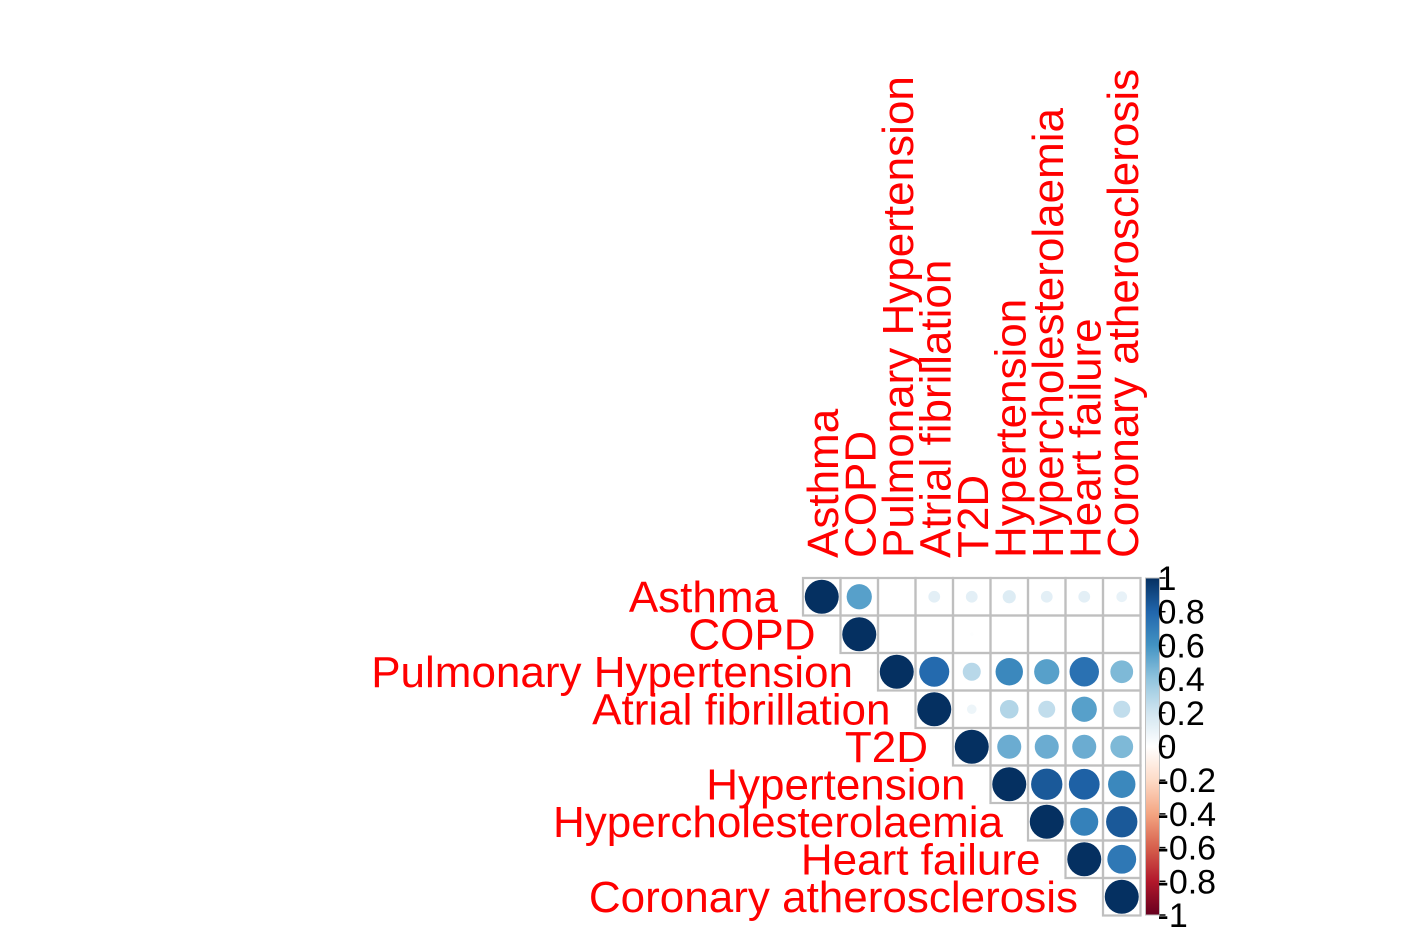 This screenshot has width=1417, height=944. What do you see at coordinates (972, 634) in the screenshot?
I see `corr-circle-copd-t2d` at bounding box center [972, 634].